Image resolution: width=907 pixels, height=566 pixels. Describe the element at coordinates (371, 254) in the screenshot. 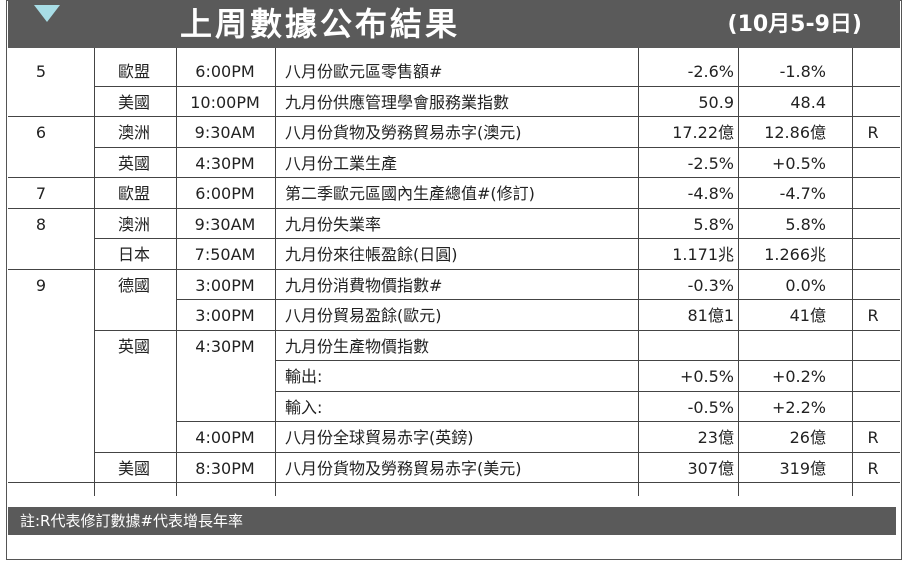

I see `item-cell: 九月份來往帳盈餘(日圓)` at that location.